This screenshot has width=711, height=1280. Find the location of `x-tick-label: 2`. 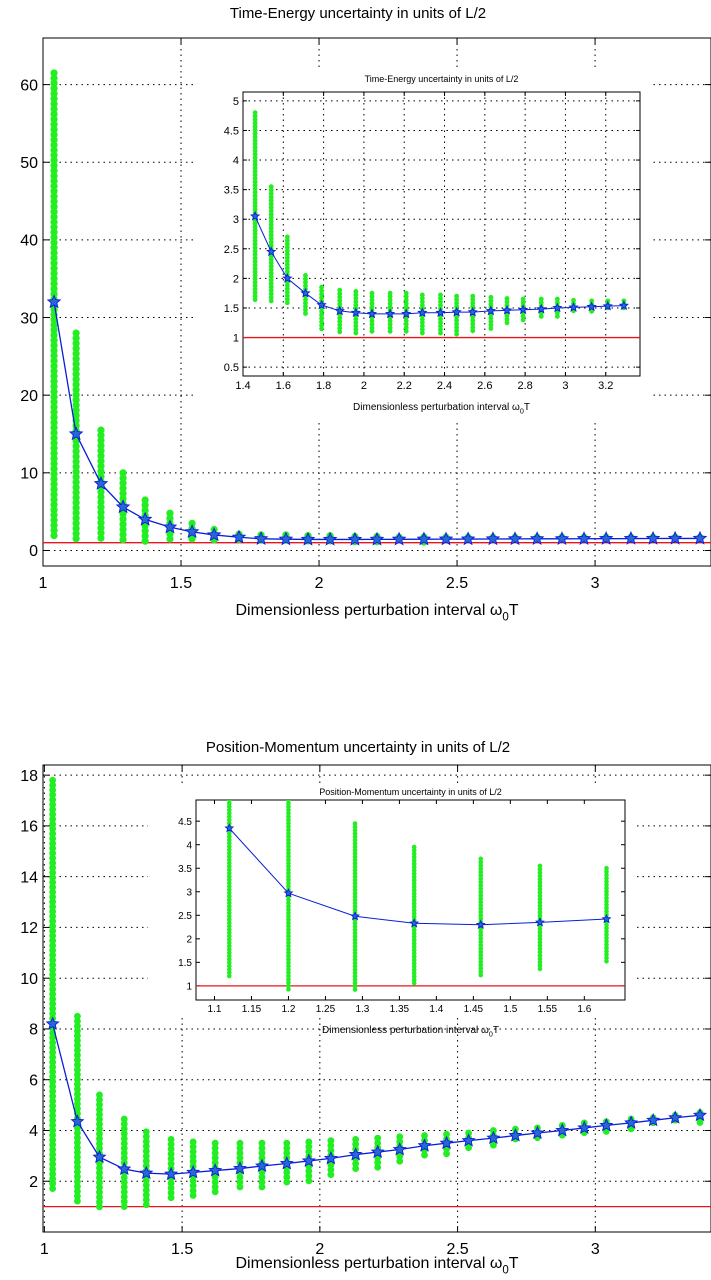

x-tick-label: 2 is located at coordinates (319, 583).